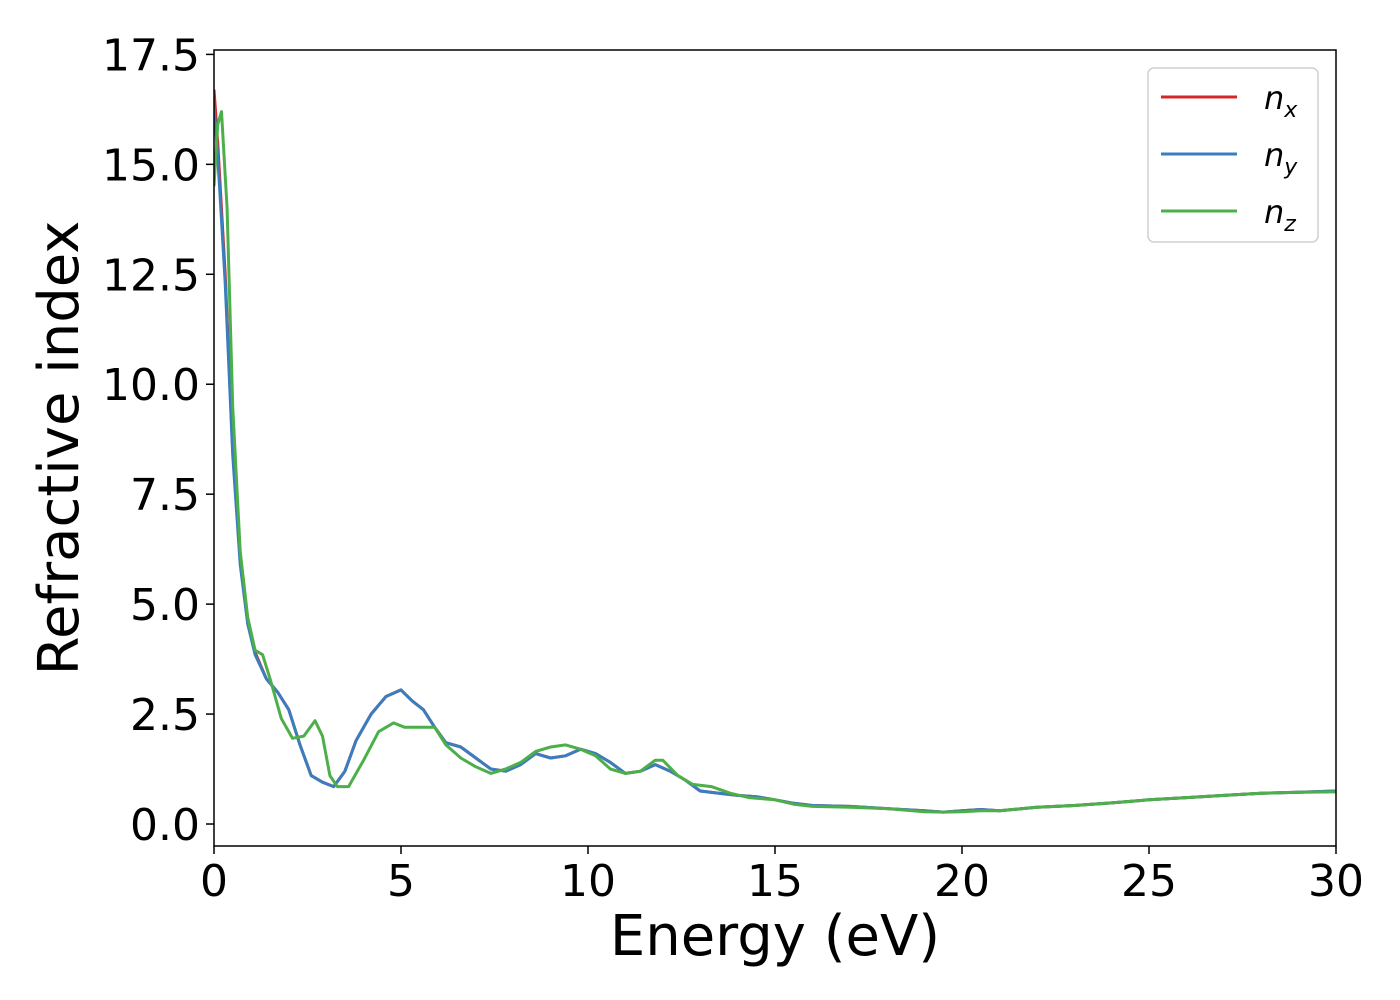 The width and height of the screenshot is (1400, 1000). Describe the element at coordinates (401, 881) in the screenshot. I see `x-tick-label: 5` at that location.